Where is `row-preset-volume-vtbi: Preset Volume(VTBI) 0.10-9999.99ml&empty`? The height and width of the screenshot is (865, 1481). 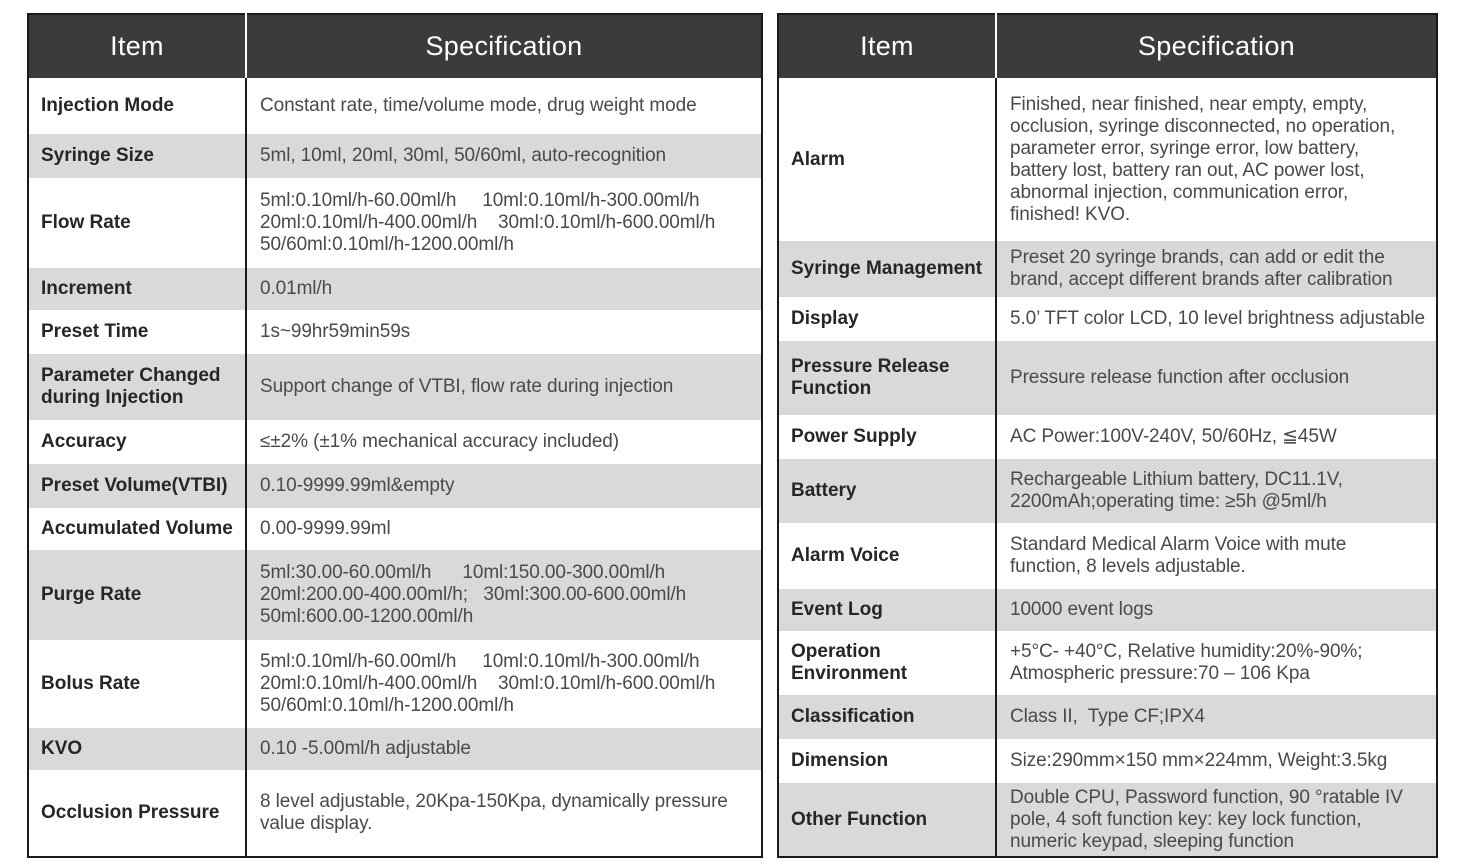
row-preset-volume-vtbi: Preset Volume(VTBI) 0.10-9999.99ml&empty is located at coordinates (395, 486).